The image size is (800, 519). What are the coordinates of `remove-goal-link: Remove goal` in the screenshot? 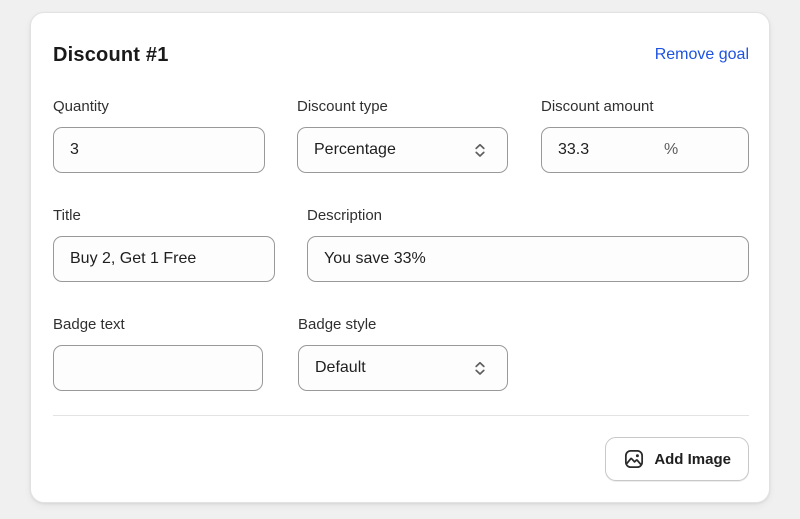 It's located at (701, 54).